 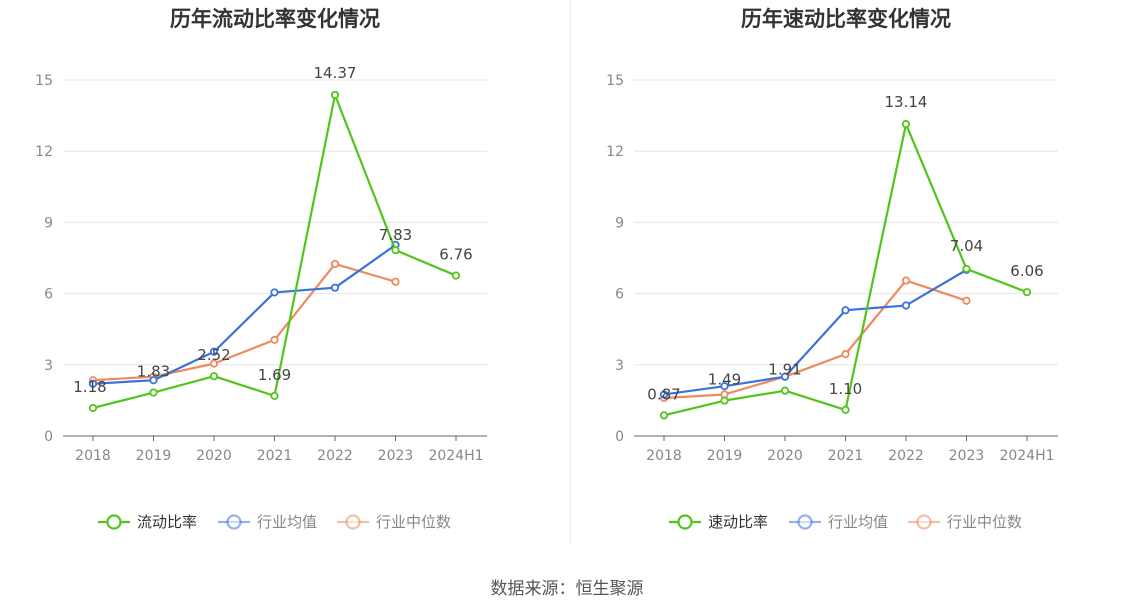 What do you see at coordinates (567, 589) in the screenshot?
I see `data-source: 数据来源：恒生聚源` at bounding box center [567, 589].